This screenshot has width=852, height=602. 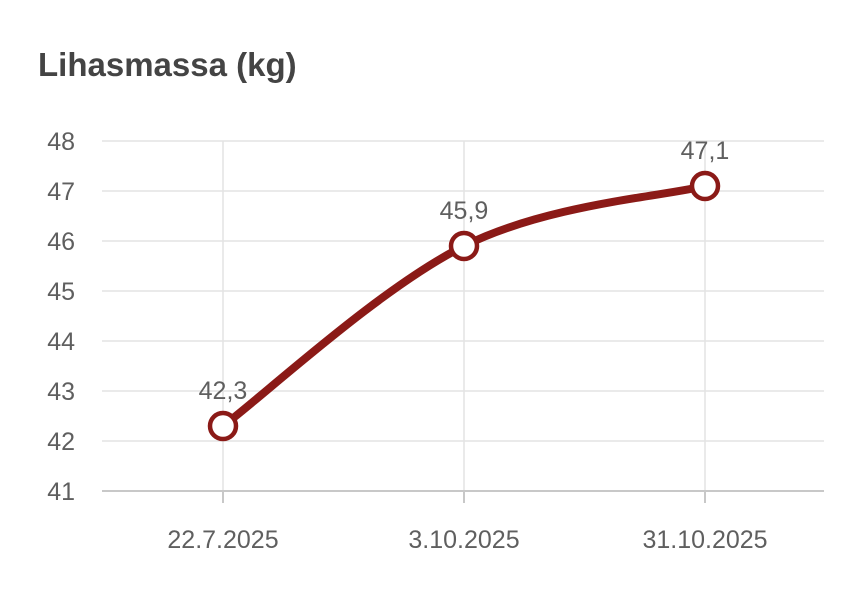 I want to click on y-tick-label: 48, so click(x=61, y=142).